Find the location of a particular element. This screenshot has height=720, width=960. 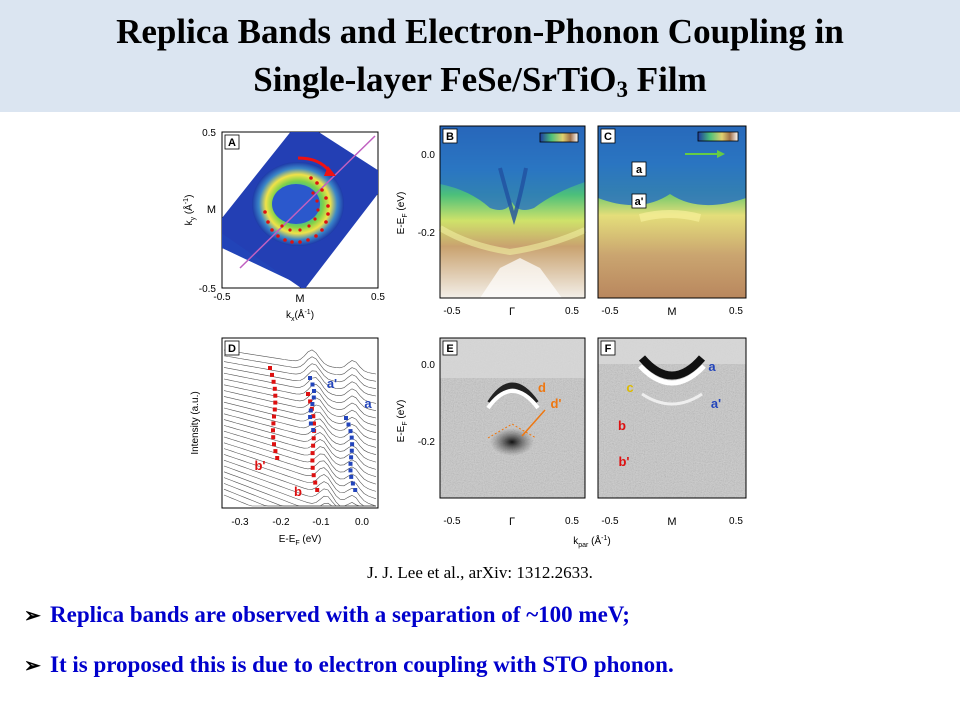

panel-b: B 0.0 -0.2 -0.5 Γ 0.5 E-EF (eV) is located at coordinates (491, 221).